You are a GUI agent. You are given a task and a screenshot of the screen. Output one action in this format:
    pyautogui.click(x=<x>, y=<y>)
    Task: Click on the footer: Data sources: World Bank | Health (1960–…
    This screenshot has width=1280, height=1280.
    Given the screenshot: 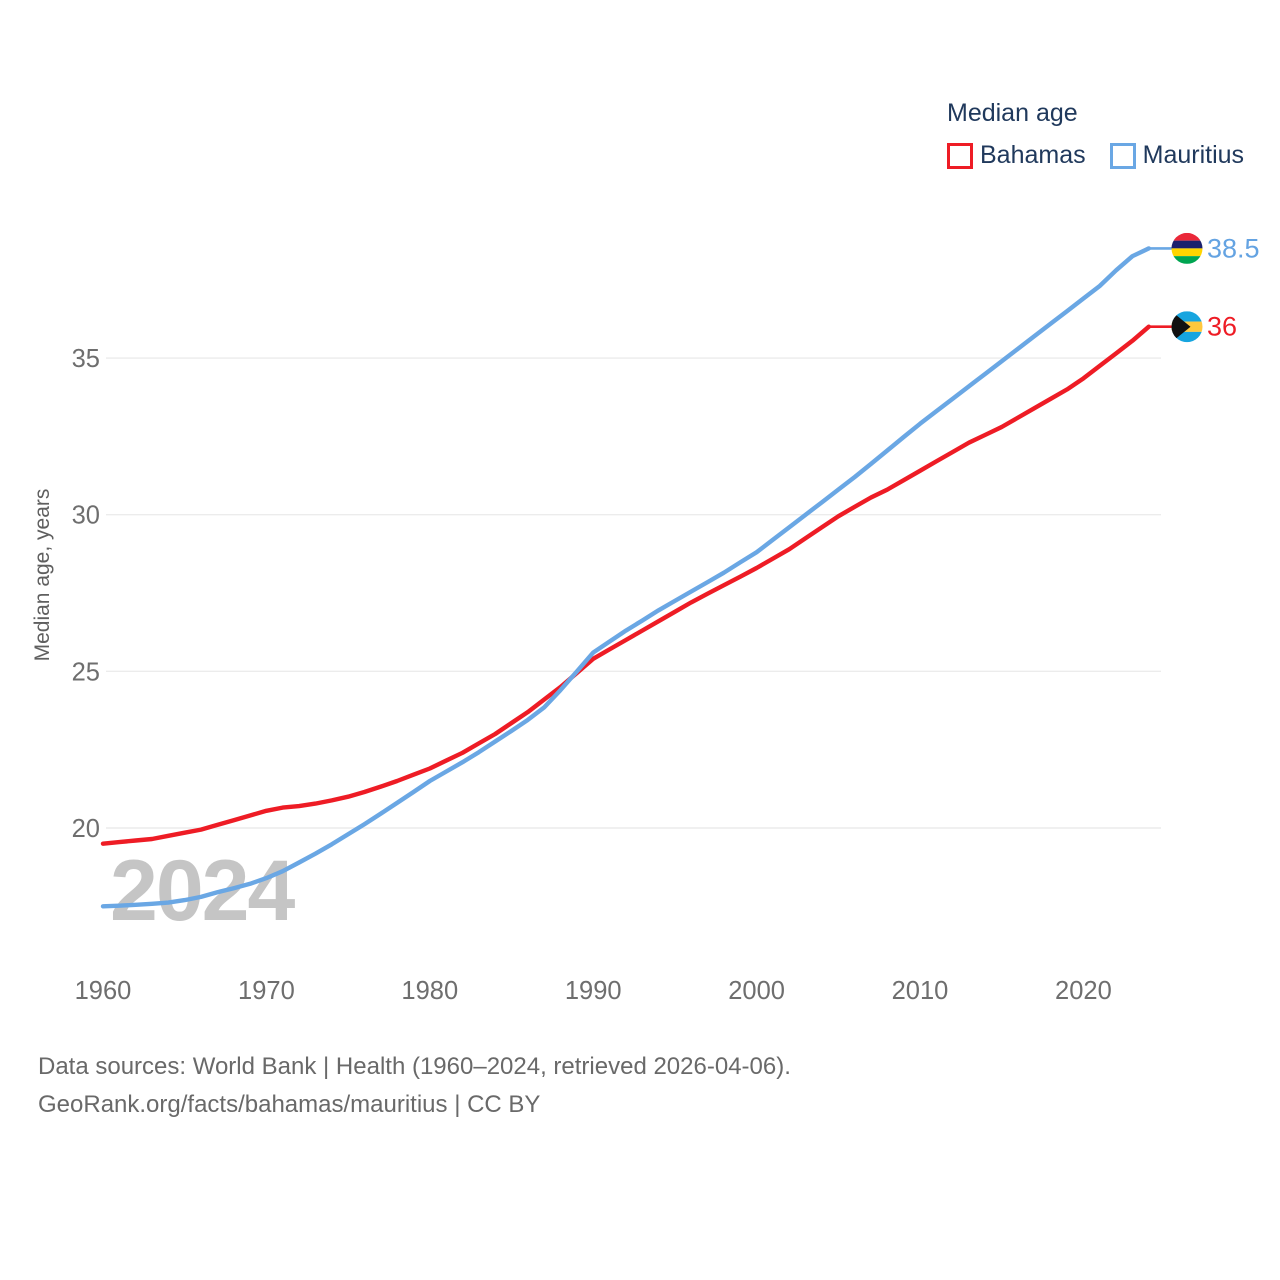 What is the action you would take?
    pyautogui.click(x=414, y=1086)
    